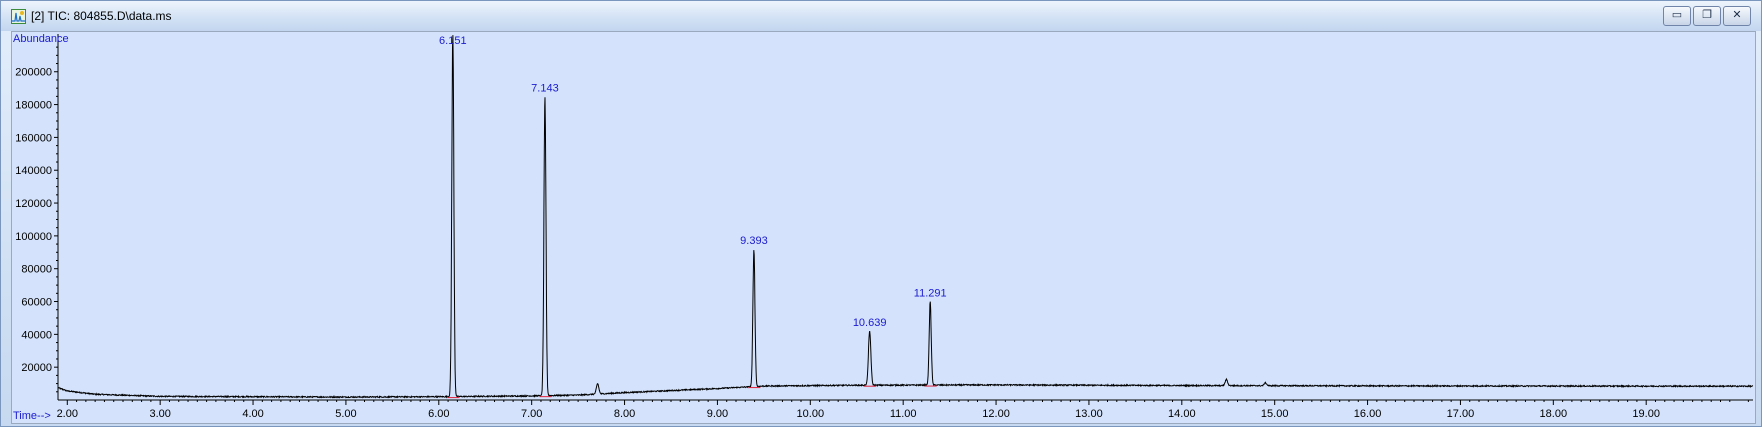 The image size is (1762, 427). I want to click on x-tick-label: 7.00, so click(531, 414).